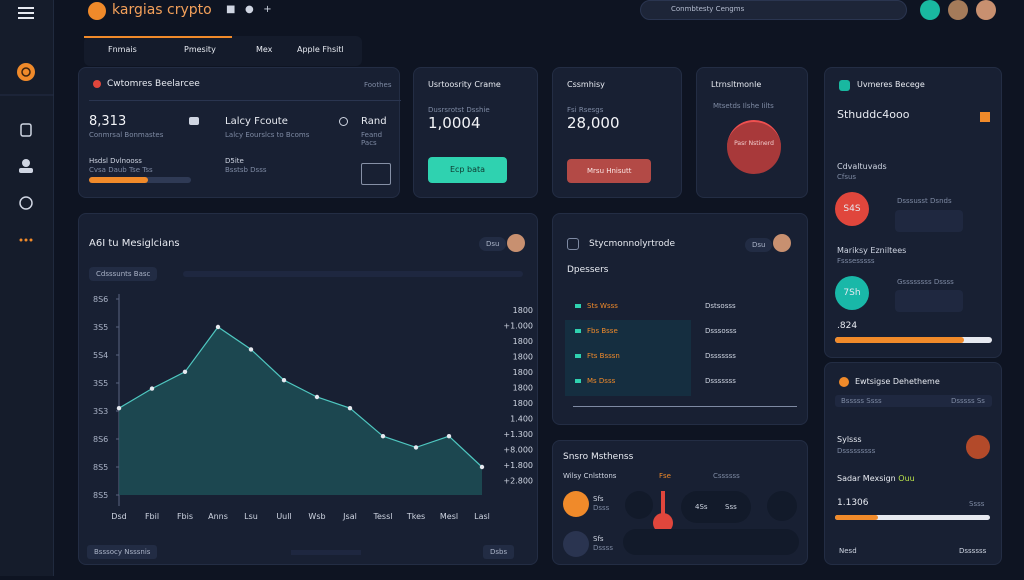  Describe the element at coordinates (382, 516) in the screenshot. I see `x-tick-label: Tessl` at that location.